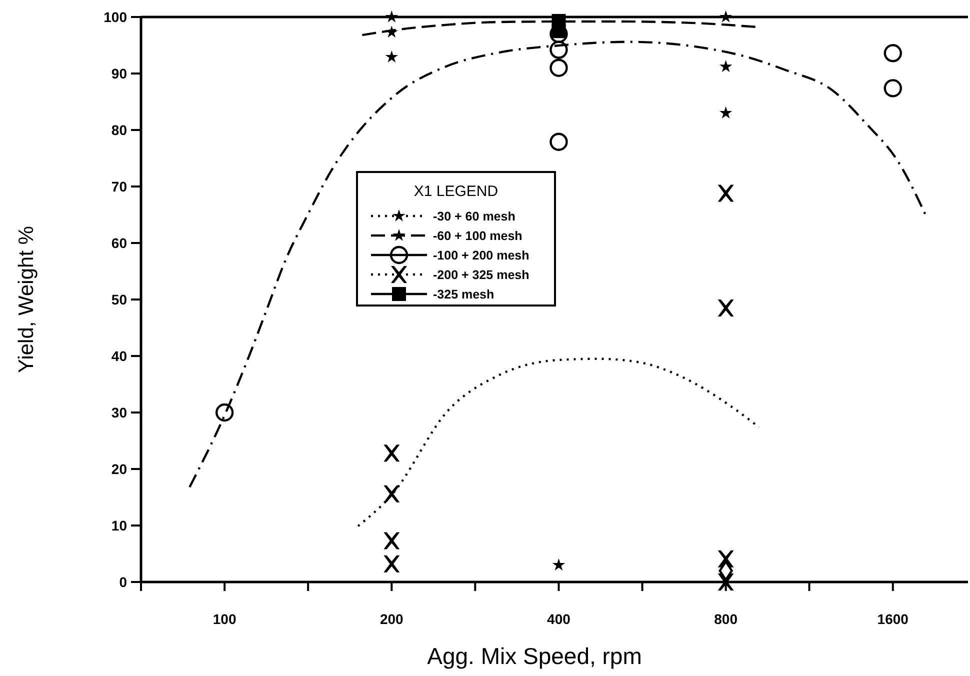  I want to click on legend-label: -100 + 200 mesh, so click(481, 255).